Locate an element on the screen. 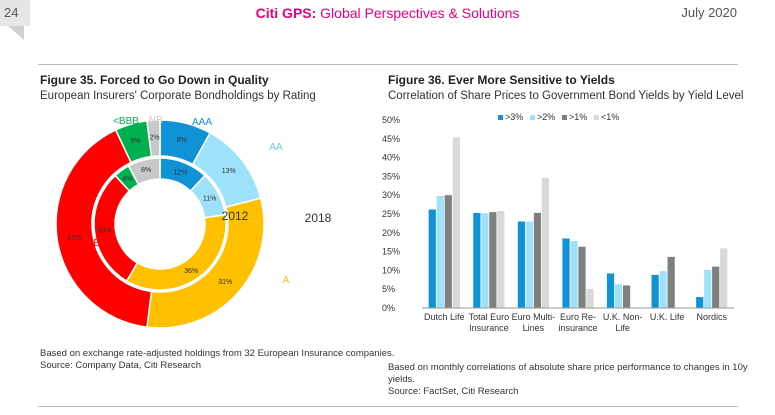 This screenshot has width=775, height=415. donut-inner-year-label: 2012 is located at coordinates (235, 216).